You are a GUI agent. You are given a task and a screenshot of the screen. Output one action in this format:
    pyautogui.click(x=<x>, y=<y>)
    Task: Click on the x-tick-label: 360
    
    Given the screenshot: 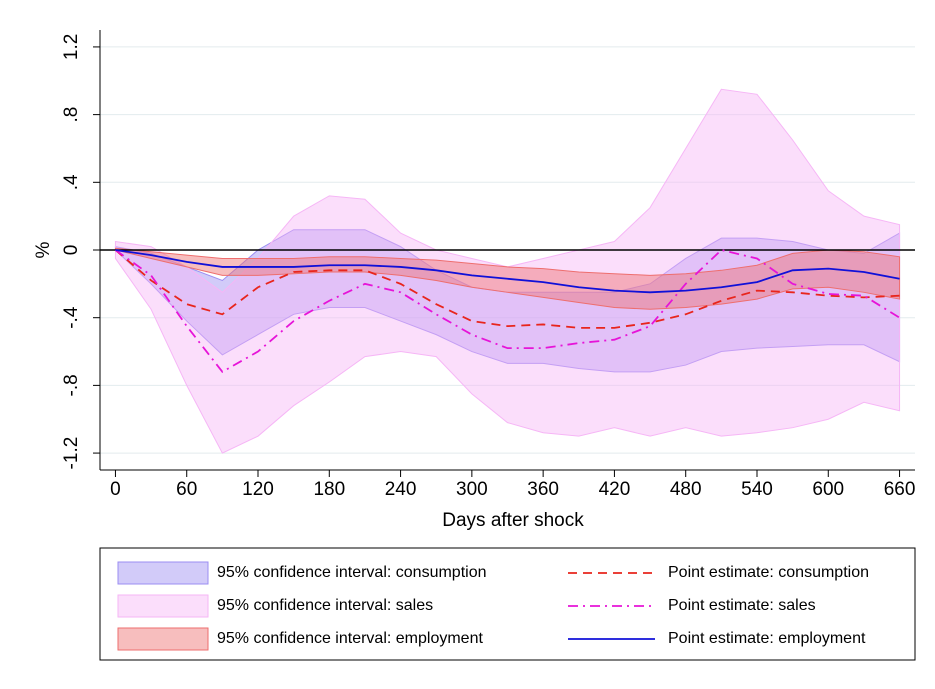 What is the action you would take?
    pyautogui.click(x=543, y=489)
    